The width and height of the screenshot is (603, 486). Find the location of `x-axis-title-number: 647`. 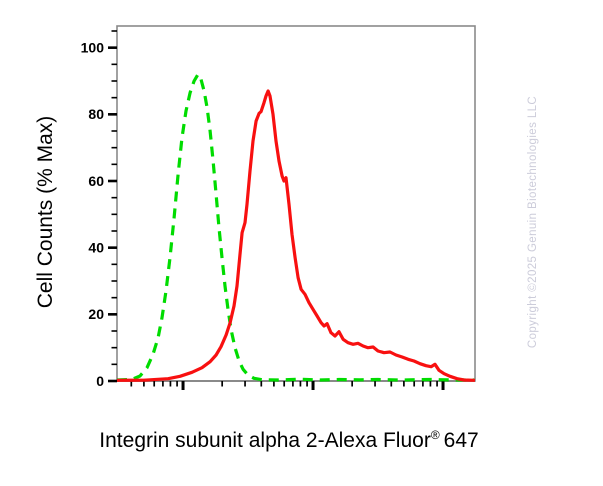

x-axis-title-number: 647 is located at coordinates (461, 440).